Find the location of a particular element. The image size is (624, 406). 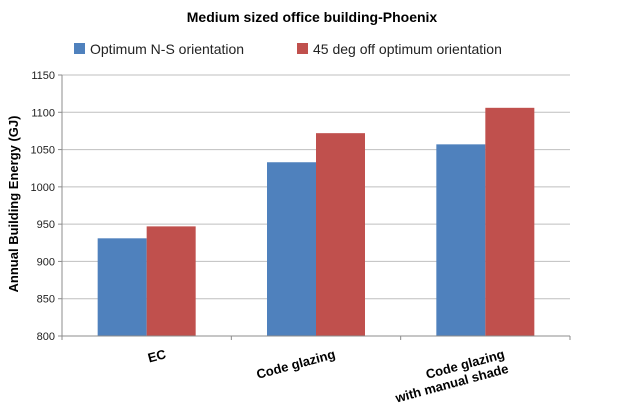

y-tick-label: 1100 is located at coordinates (43, 113).